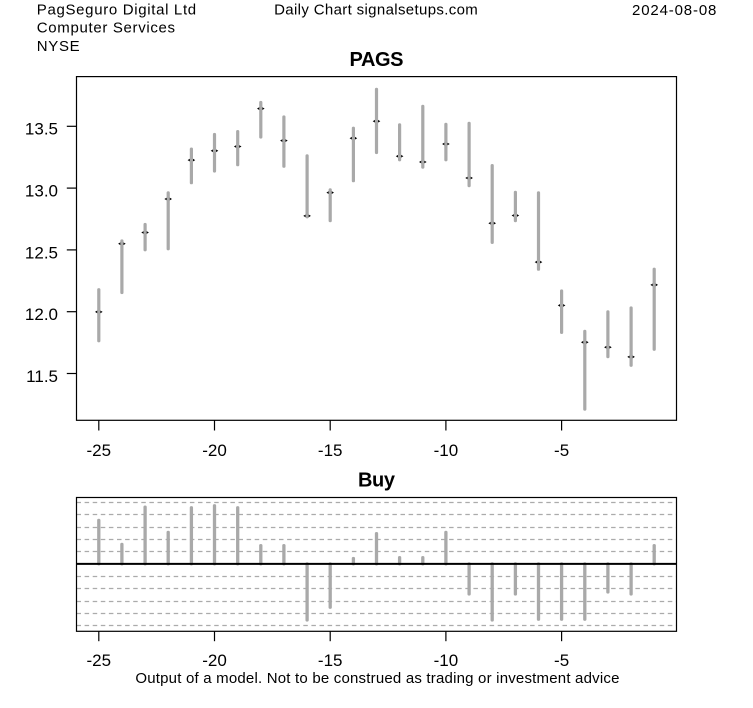 This screenshot has height=708, width=753. What do you see at coordinates (376, 60) in the screenshot?
I see `svg-text: PAGS` at bounding box center [376, 60].